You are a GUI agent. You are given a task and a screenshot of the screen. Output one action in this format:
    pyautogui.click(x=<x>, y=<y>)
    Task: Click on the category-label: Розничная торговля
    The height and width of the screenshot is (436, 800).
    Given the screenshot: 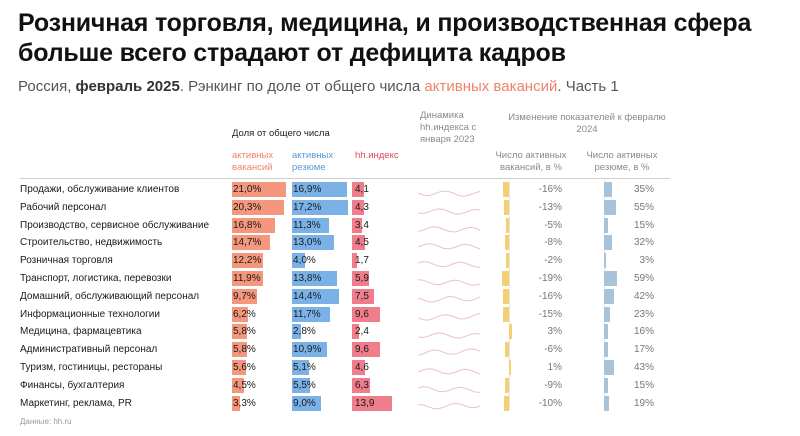 What is the action you would take?
    pyautogui.click(x=66, y=261)
    